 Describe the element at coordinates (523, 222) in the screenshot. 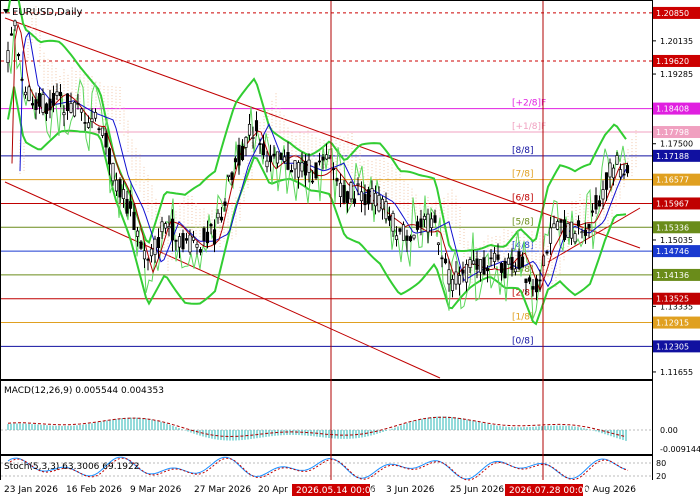

I see `murrey-label: [5/8]` at that location.